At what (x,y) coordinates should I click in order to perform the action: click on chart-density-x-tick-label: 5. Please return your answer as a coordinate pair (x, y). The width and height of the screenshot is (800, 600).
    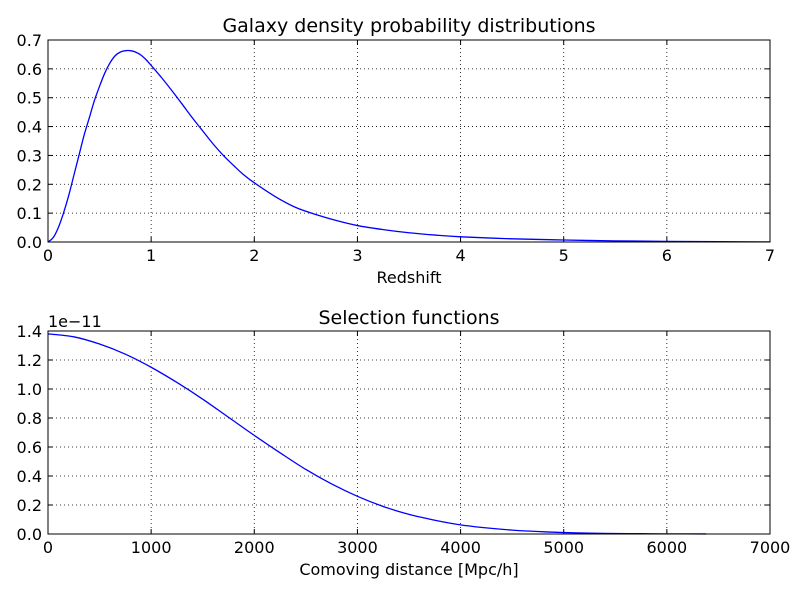
    Looking at the image, I should click on (564, 255).